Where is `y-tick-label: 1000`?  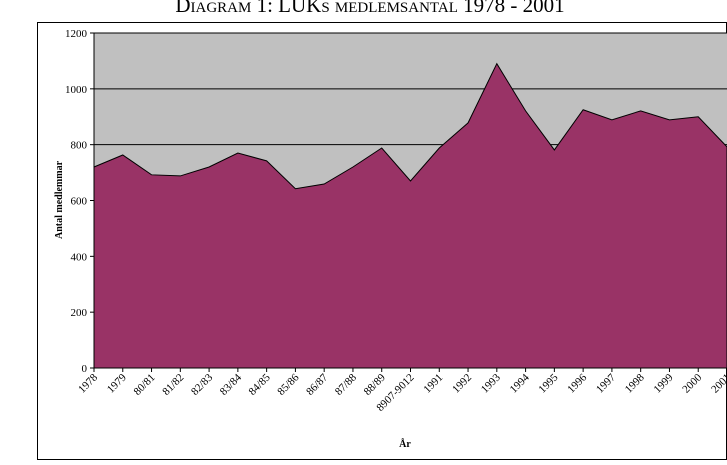
y-tick-label: 1000 is located at coordinates (76, 90).